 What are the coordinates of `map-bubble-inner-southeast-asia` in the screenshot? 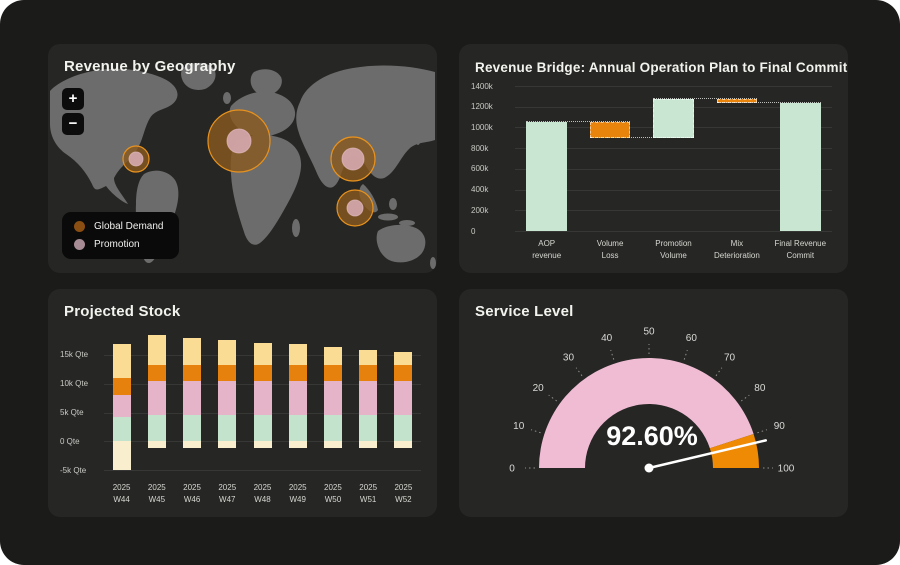 It's located at (355, 208).